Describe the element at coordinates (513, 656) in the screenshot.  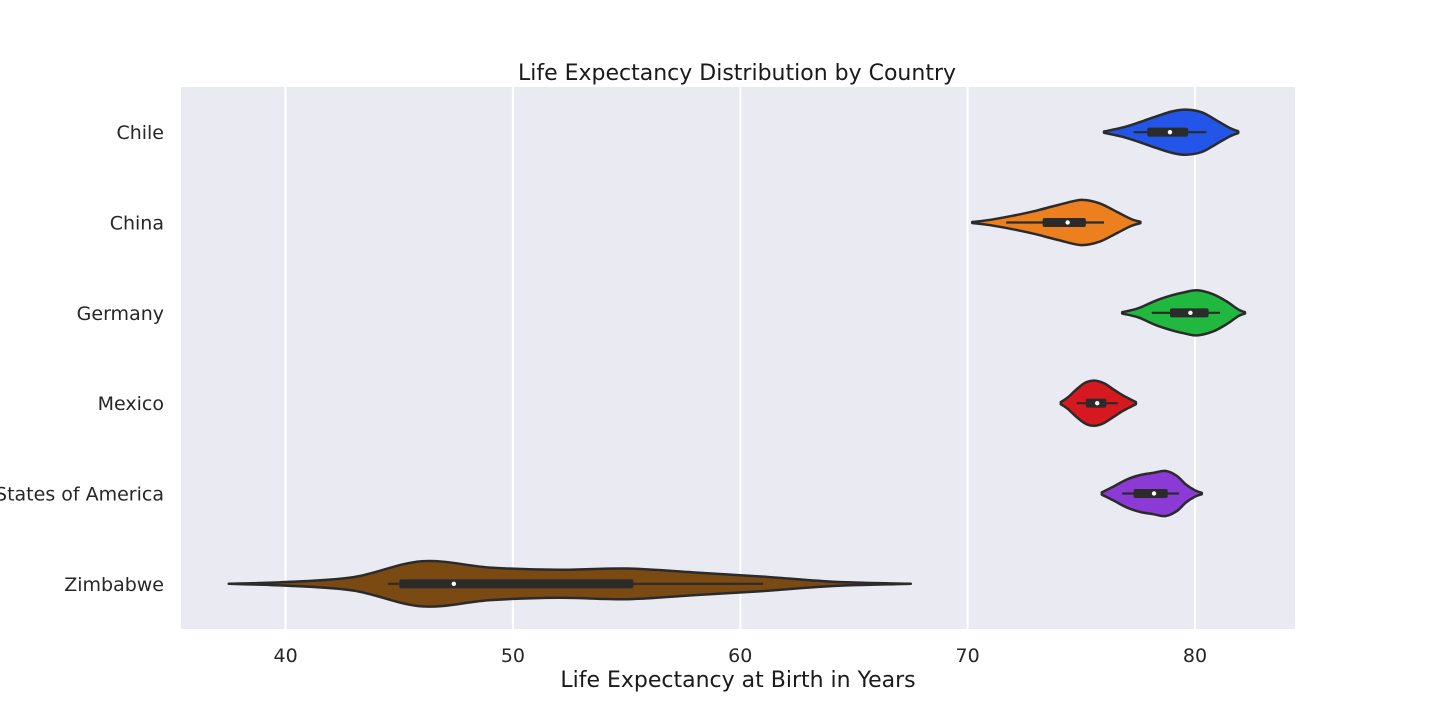
I see `x-tick-label-50: 50` at that location.